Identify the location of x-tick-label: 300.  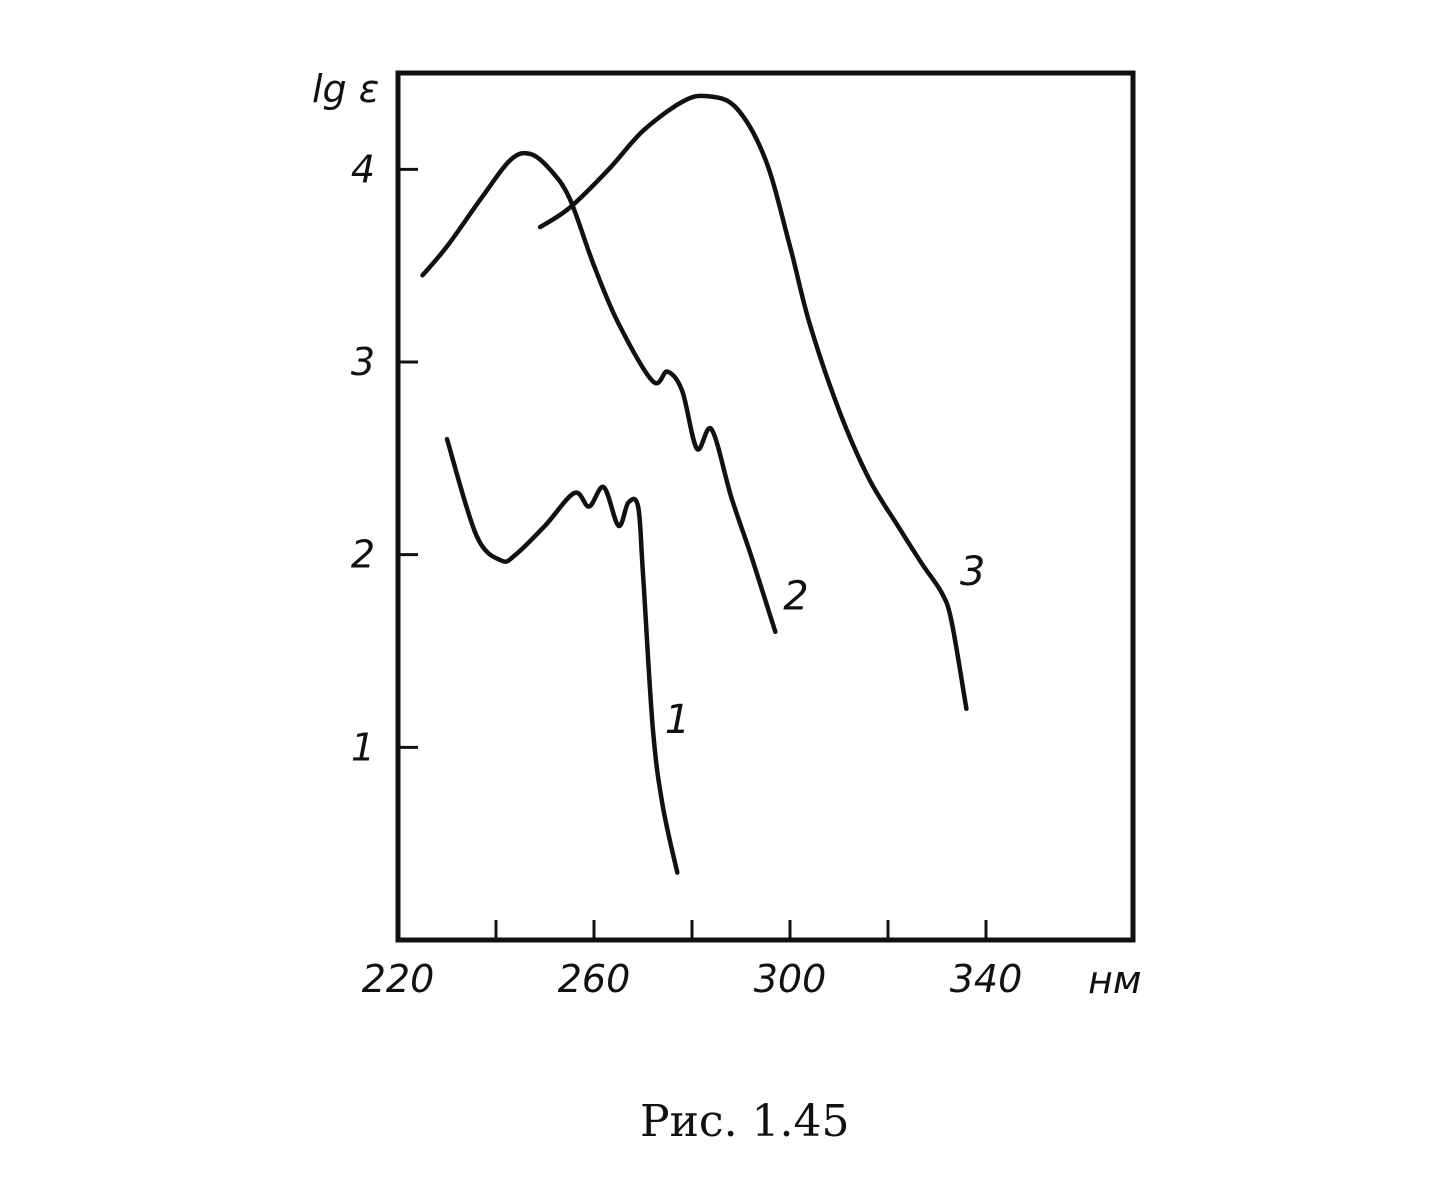
(790, 979).